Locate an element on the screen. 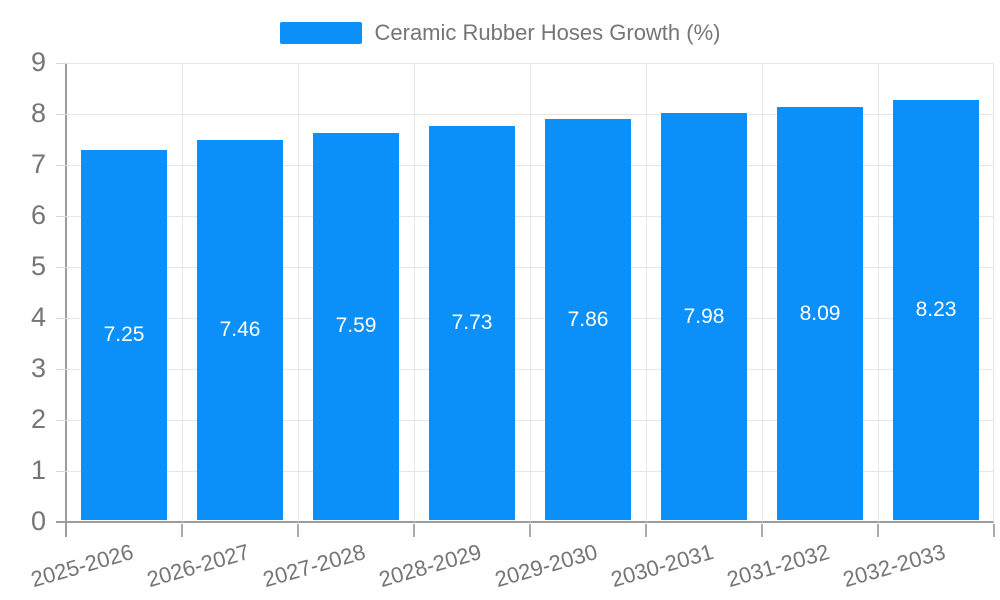 The width and height of the screenshot is (1000, 600). y-axis-tick-label: 9 is located at coordinates (38, 61).